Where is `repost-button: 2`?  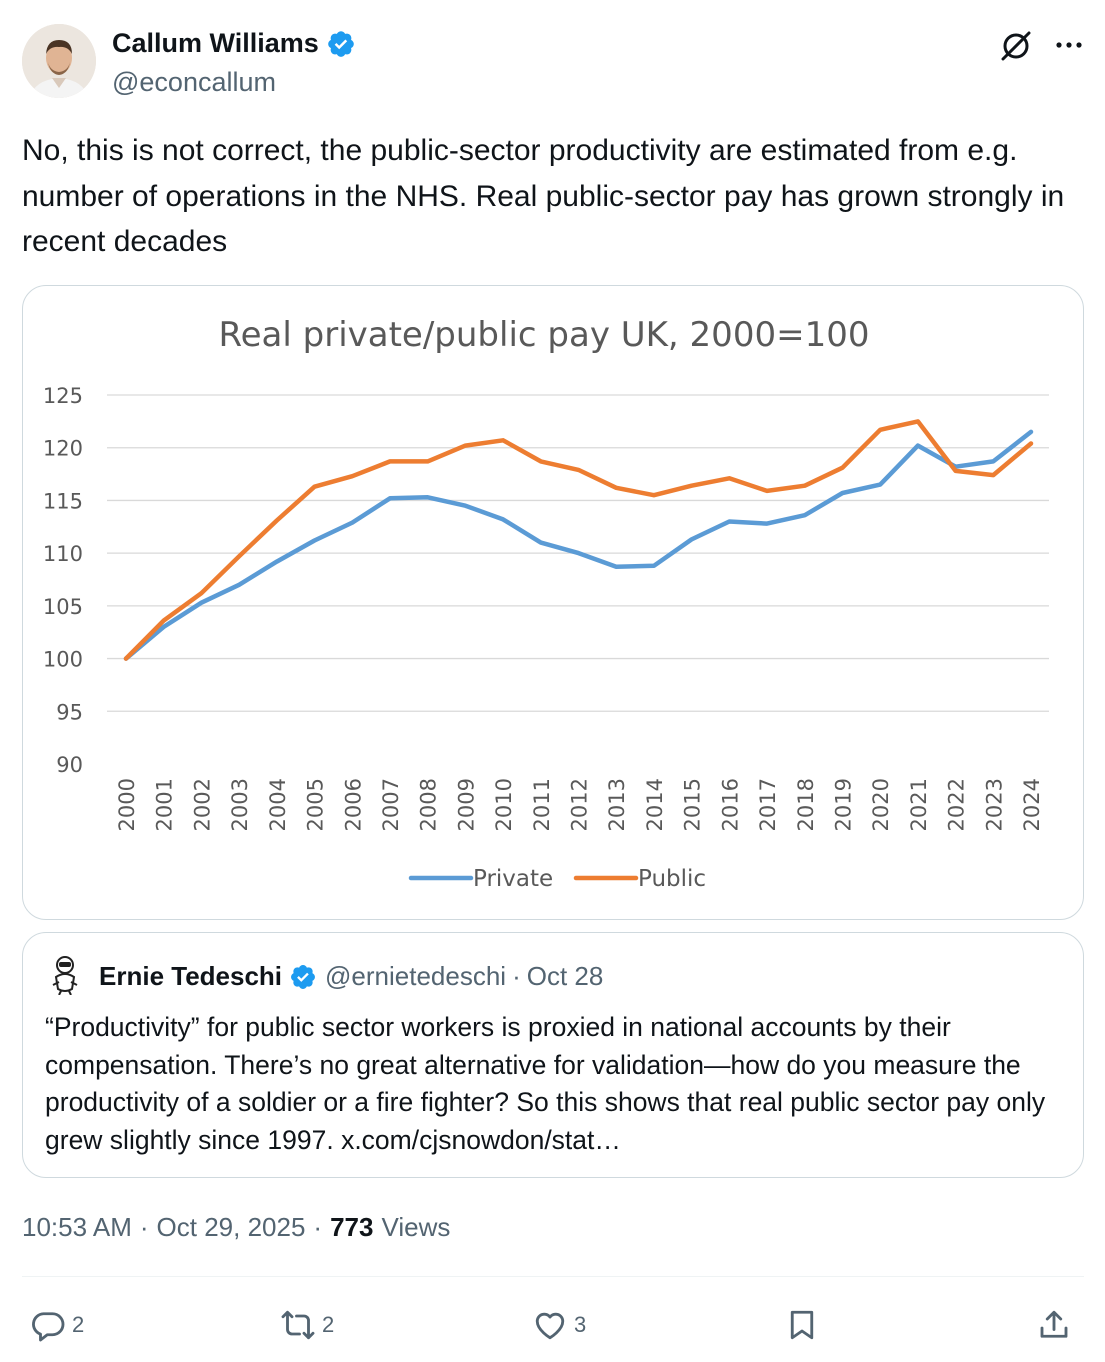 repost-button: 2 is located at coordinates (307, 1325).